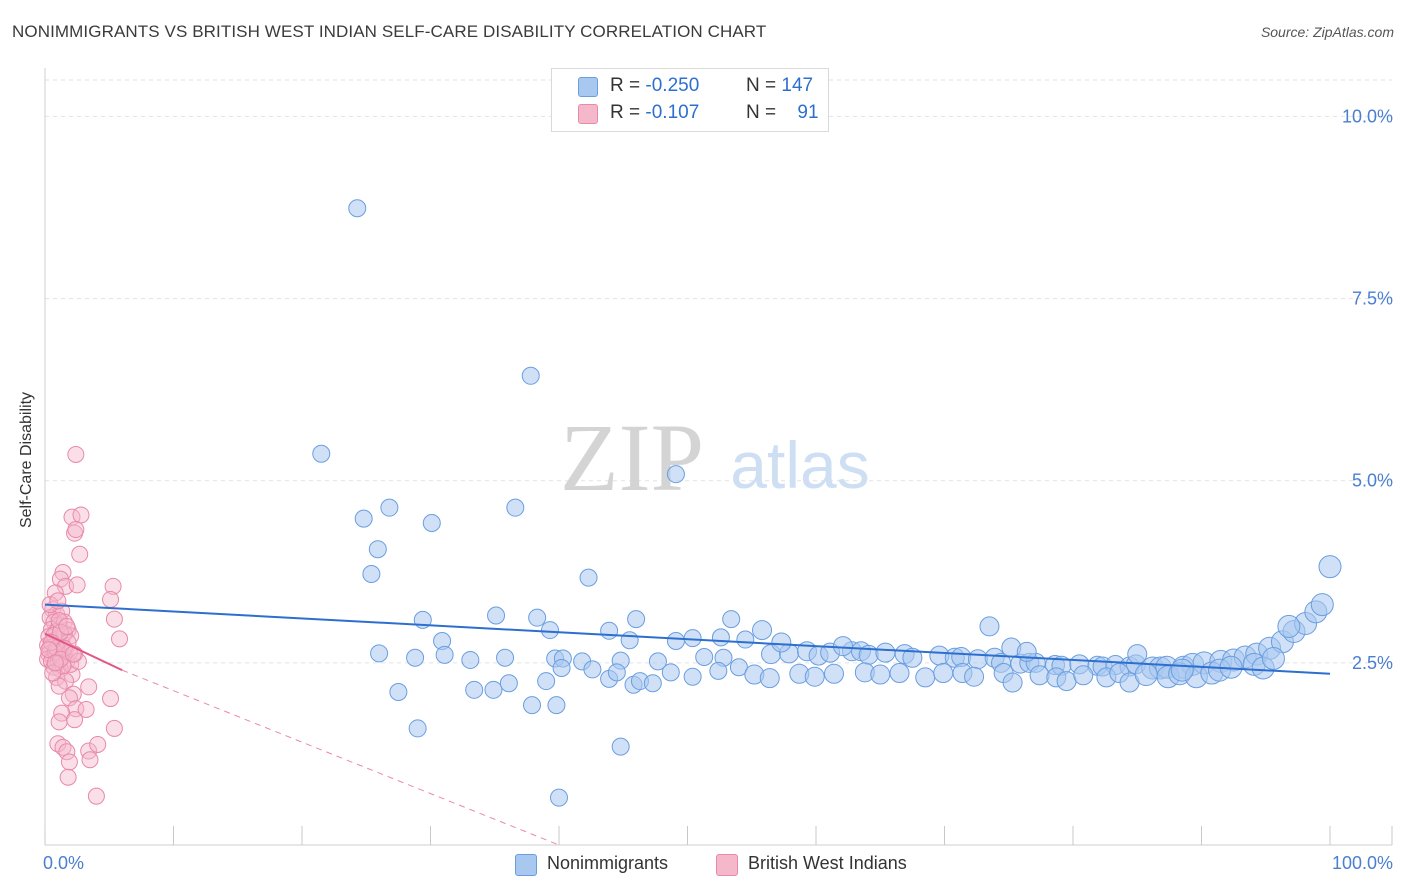 The image size is (1406, 892). Describe the element at coordinates (690, 100) in the screenshot. I see `correlation-legend: R = -0.250 N = 147 R = -0.107 N = 91` at that location.